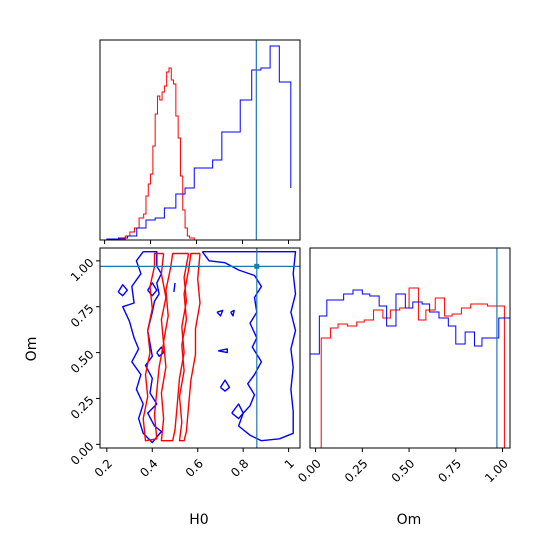 The height and width of the screenshot is (550, 550). I want to click on histogram-om-frame, so click(410, 348).